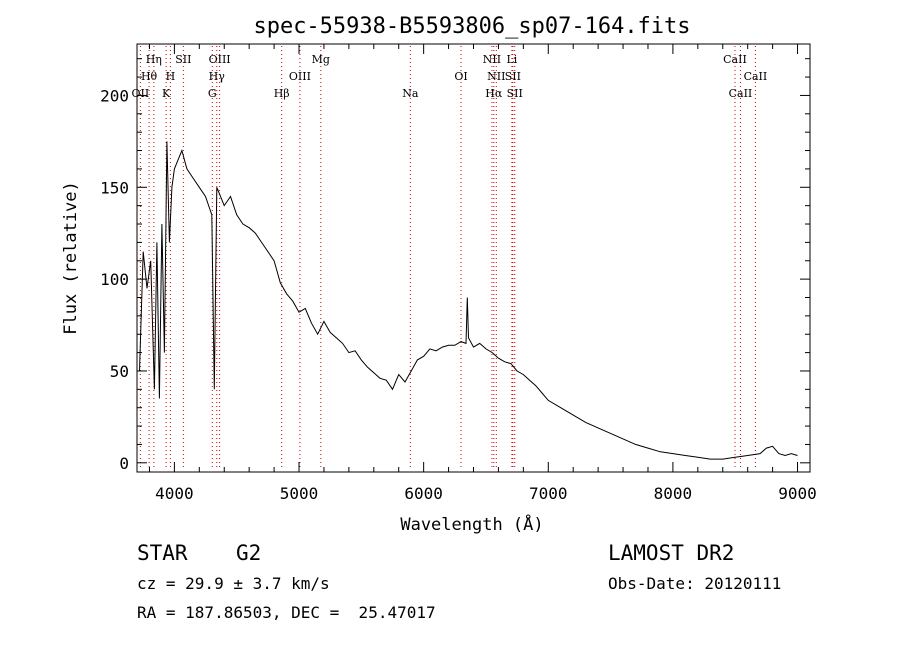  I want to click on spectral-line-label: OI, so click(460, 76).